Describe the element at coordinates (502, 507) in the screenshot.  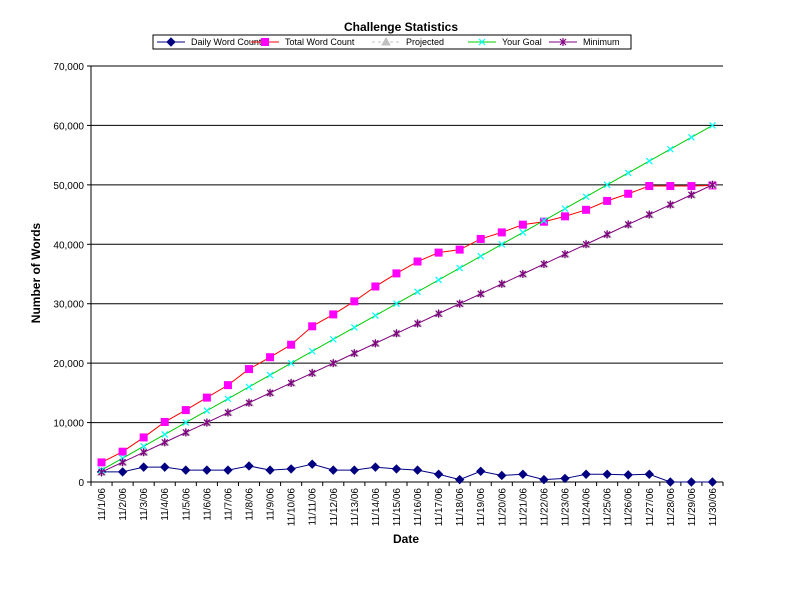
I see `x-tick-label: 11/20/06` at that location.